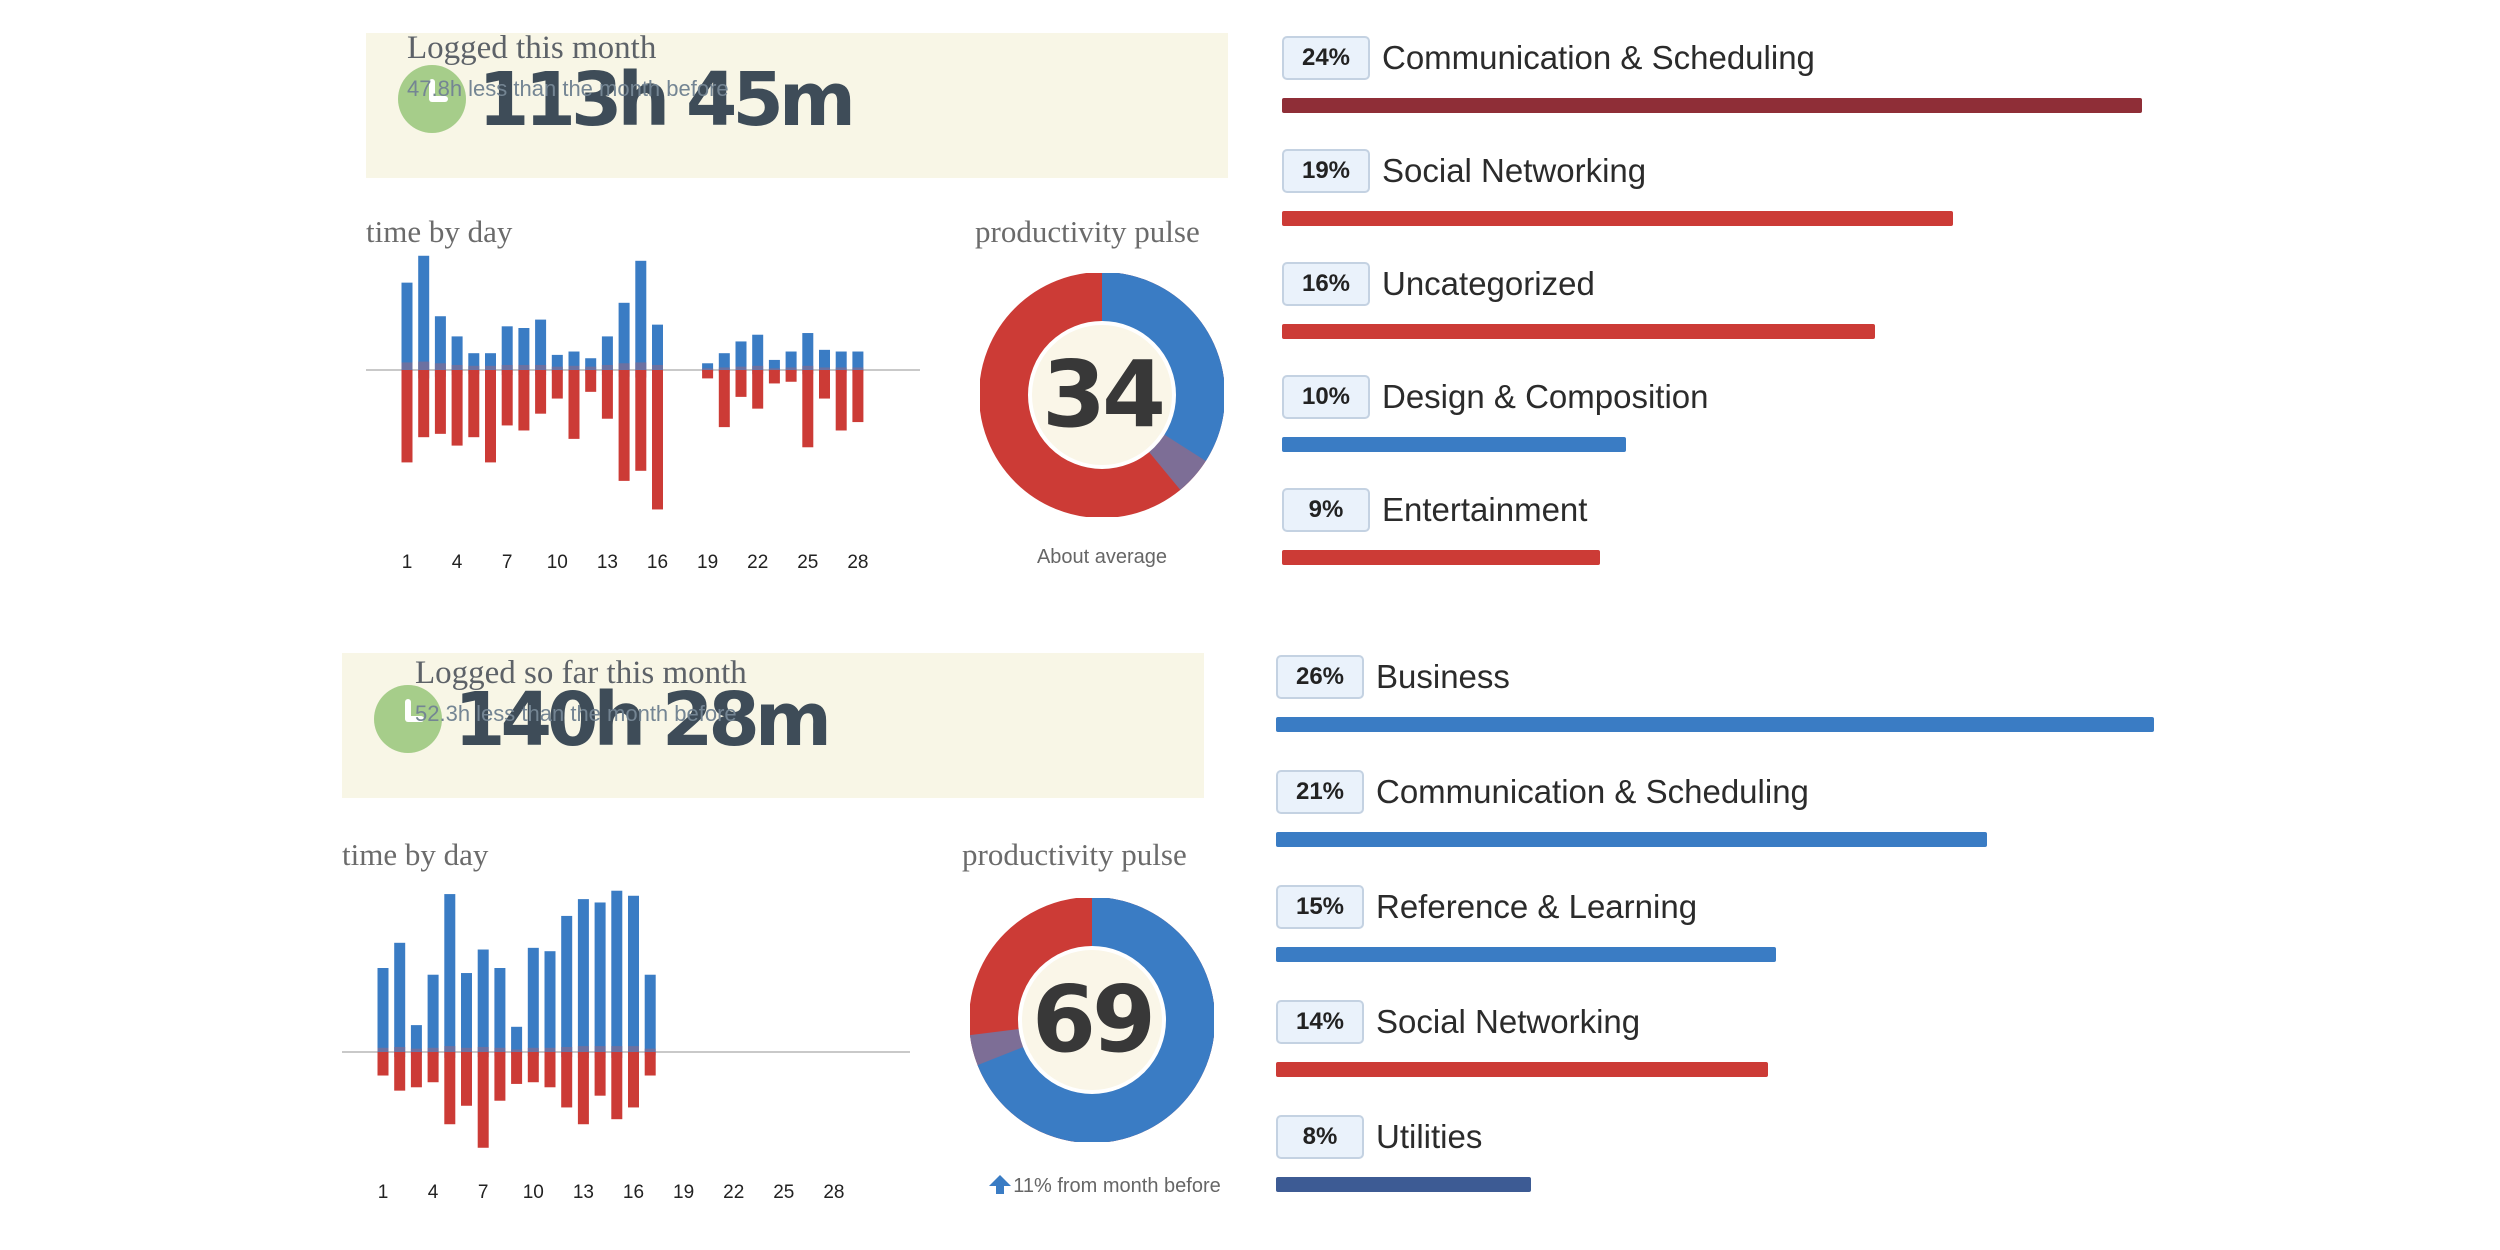  I want to click on category-row: 14% Social Networking, so click(1726, 1050).